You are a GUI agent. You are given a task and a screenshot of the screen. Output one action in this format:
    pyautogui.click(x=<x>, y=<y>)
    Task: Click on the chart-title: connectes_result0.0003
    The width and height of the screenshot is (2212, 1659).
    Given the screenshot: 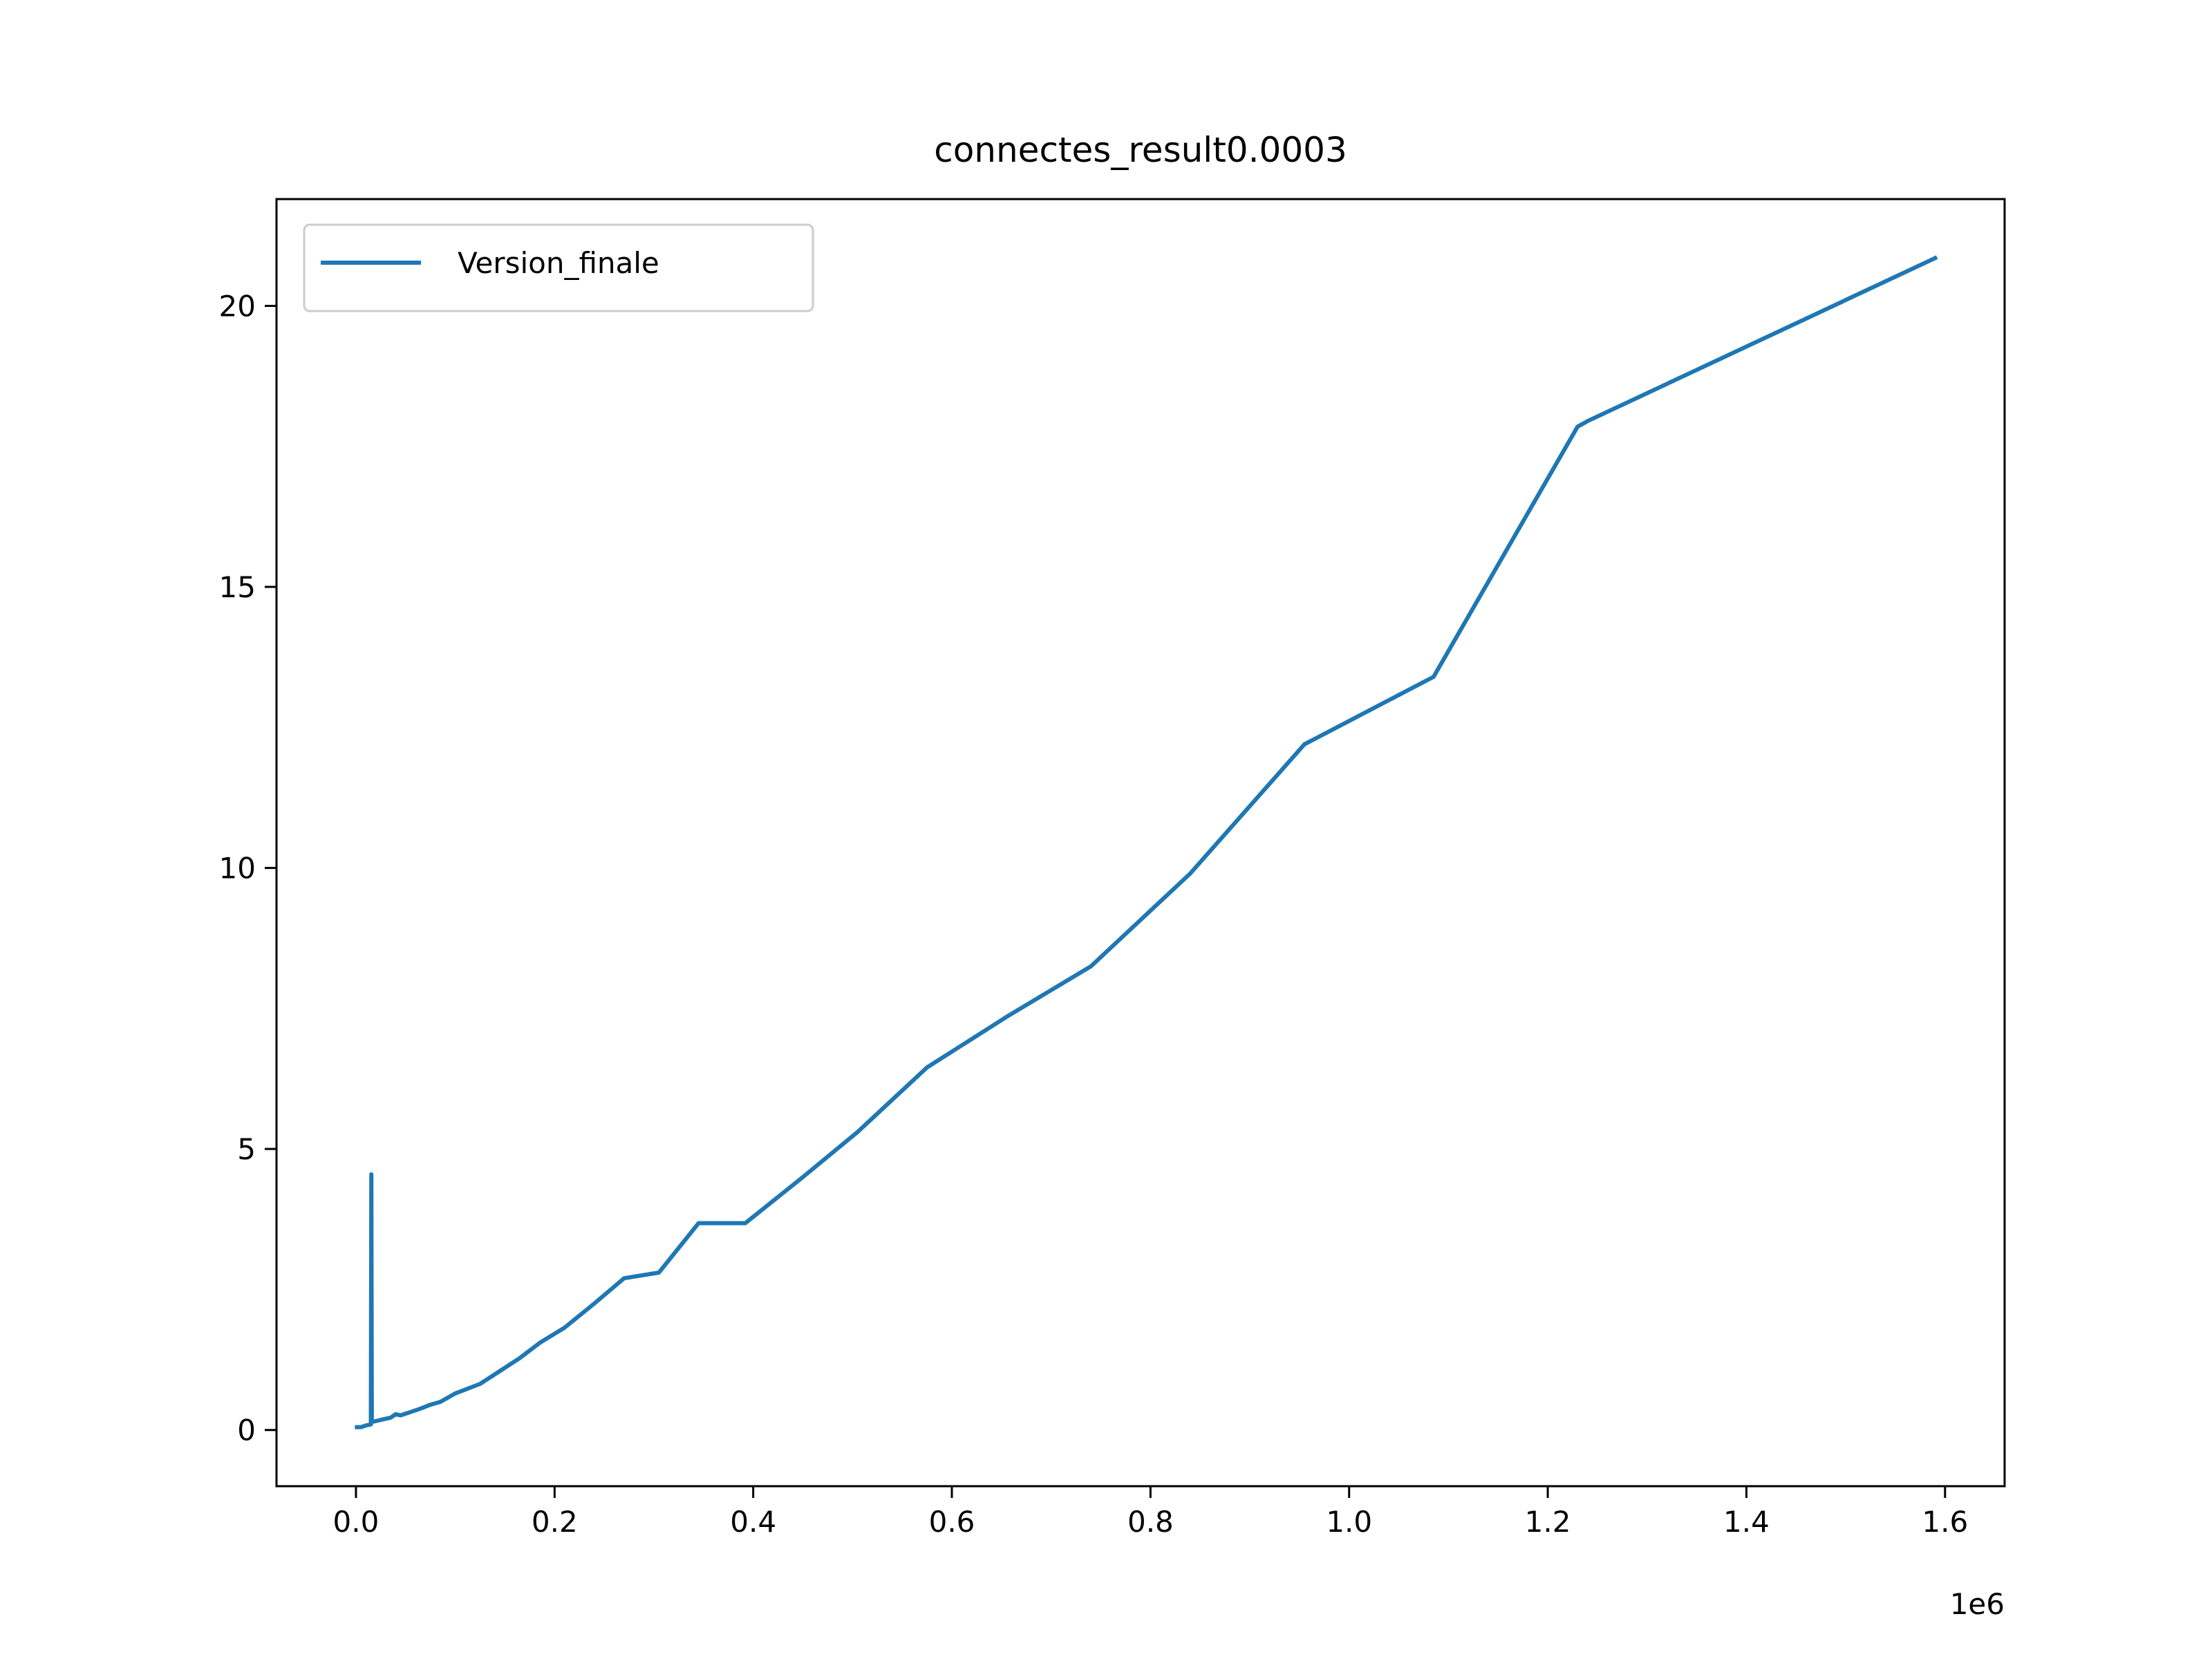 What is the action you would take?
    pyautogui.click(x=1140, y=150)
    